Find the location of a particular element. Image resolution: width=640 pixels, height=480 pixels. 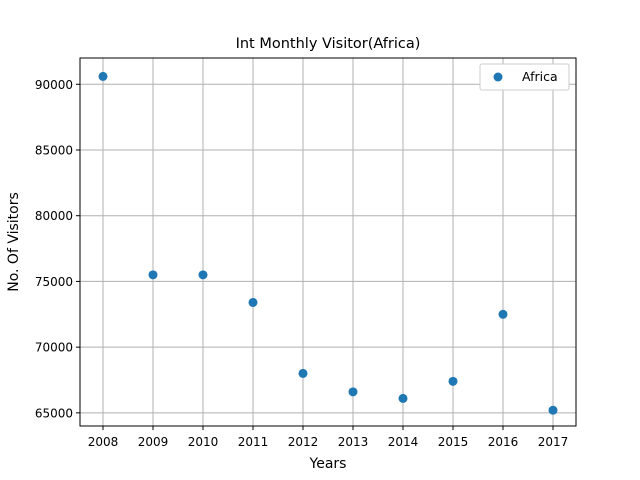

x-tick-label: 2009 is located at coordinates (153, 442).